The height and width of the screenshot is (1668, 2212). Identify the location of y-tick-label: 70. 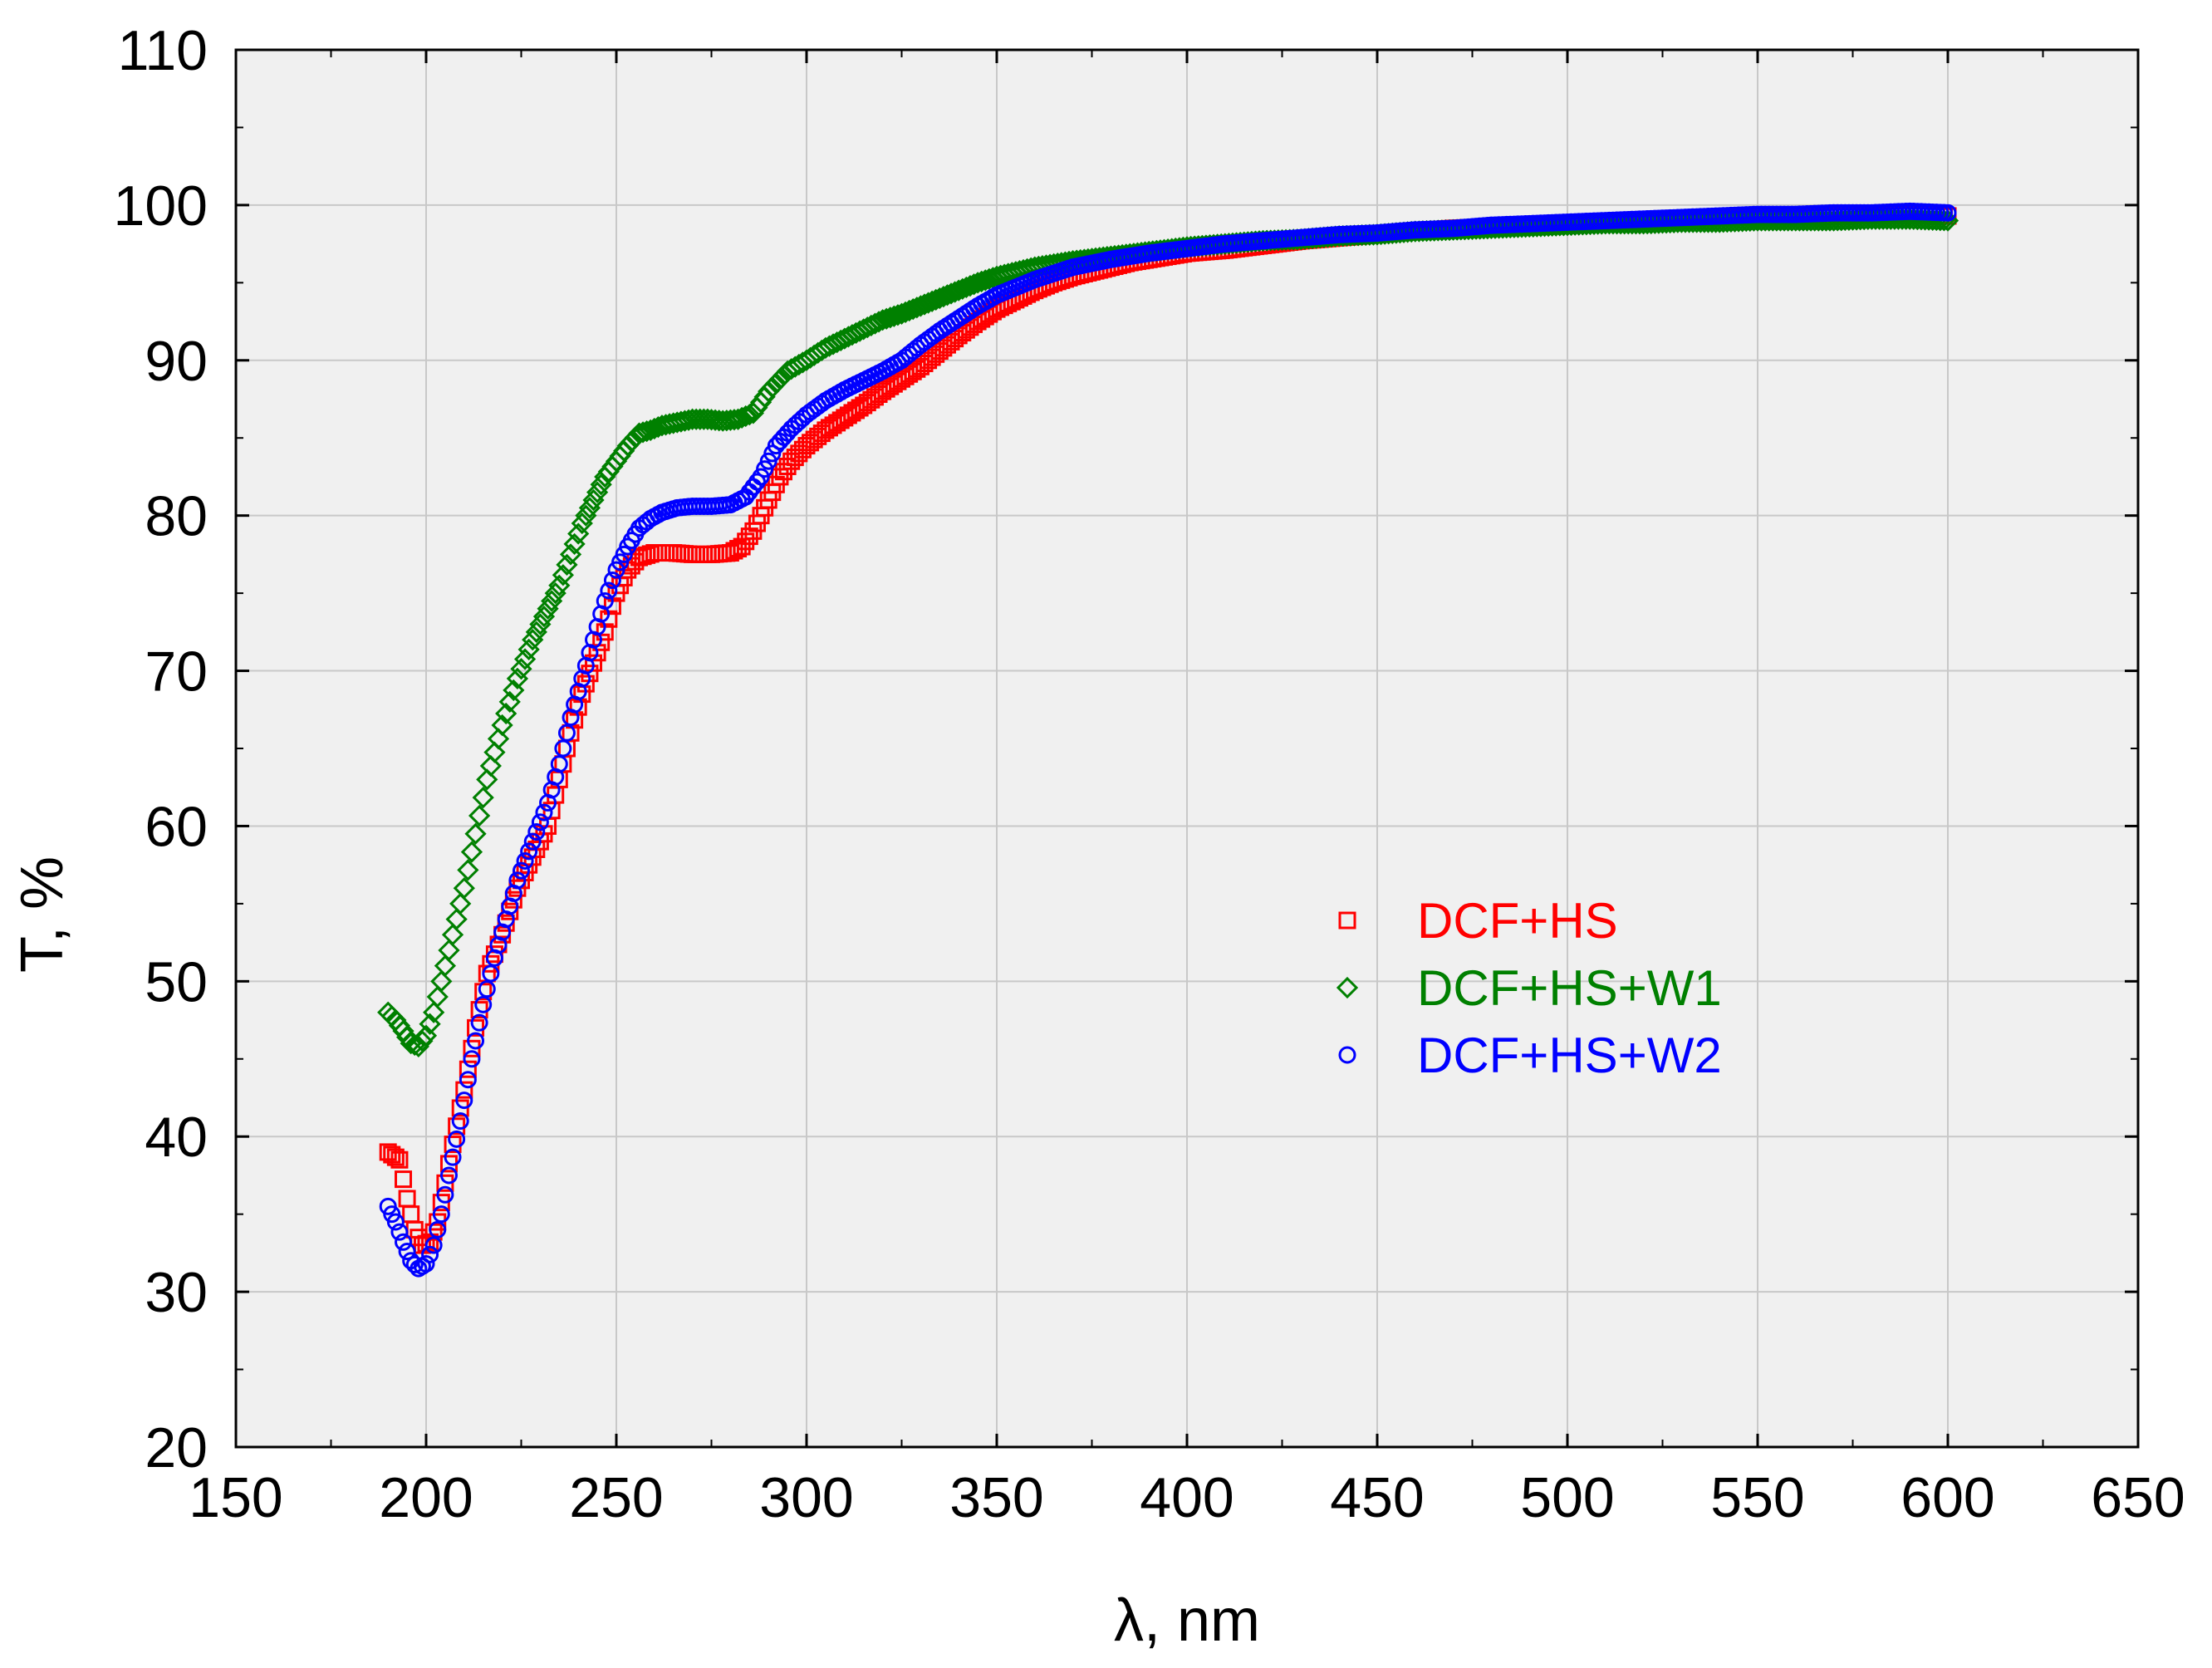
(176, 672).